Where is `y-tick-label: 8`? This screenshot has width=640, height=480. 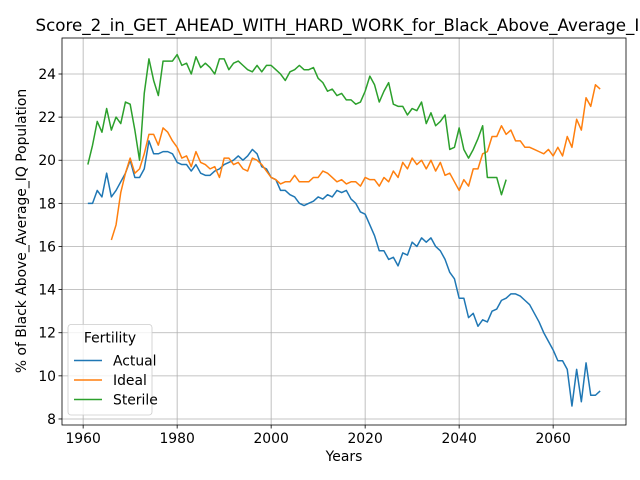
y-tick-label: 8 is located at coordinates (51, 420).